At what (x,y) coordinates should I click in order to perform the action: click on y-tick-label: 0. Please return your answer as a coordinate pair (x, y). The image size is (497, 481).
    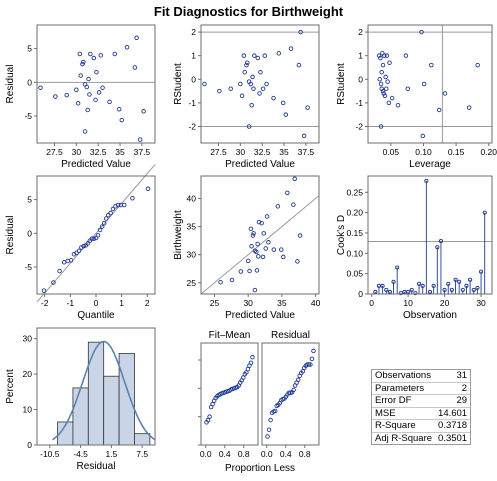
    Looking at the image, I should click on (360, 79).